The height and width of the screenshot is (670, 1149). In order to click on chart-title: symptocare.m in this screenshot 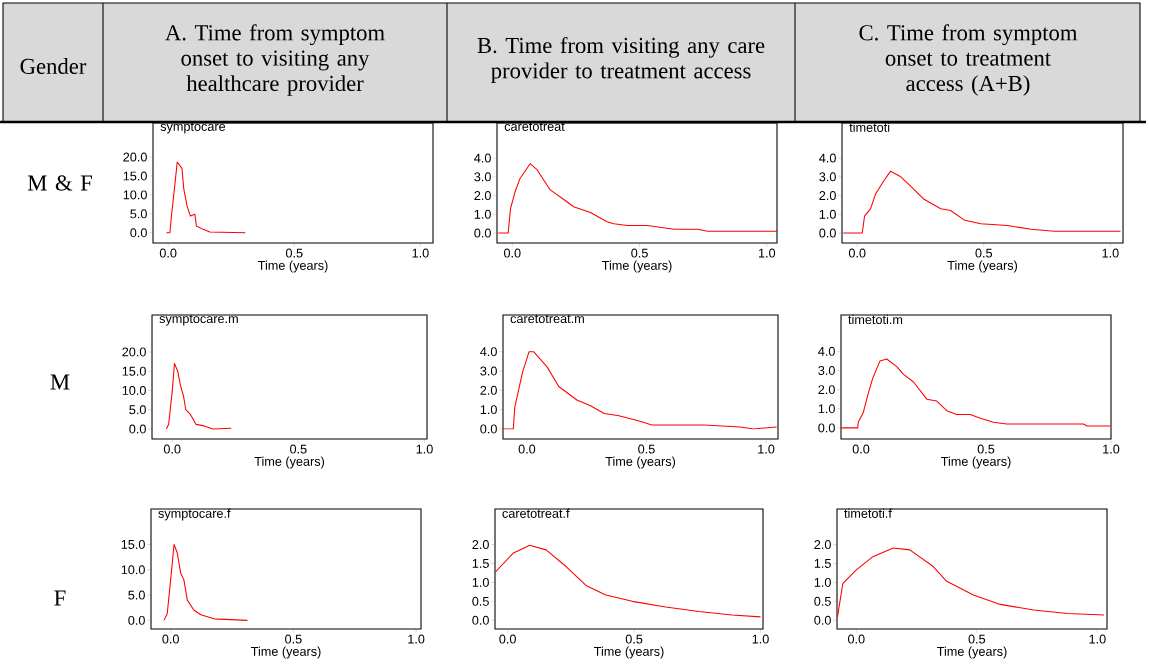, I will do `click(198, 320)`.